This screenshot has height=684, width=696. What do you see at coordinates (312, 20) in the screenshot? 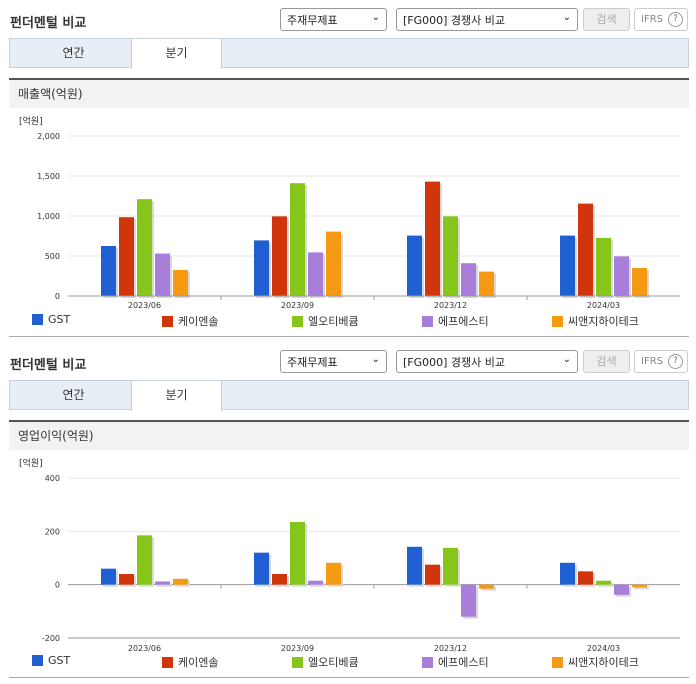
I see `statement-select-value: 주재무제표` at bounding box center [312, 20].